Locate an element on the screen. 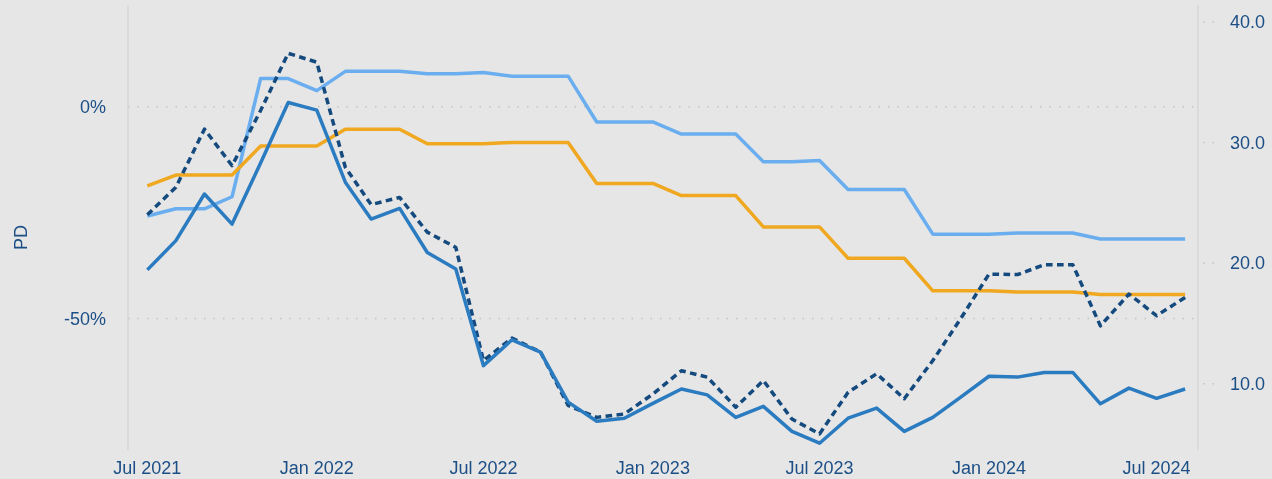 This screenshot has width=1272, height=479. y-tick-label: -50% is located at coordinates (84, 318).